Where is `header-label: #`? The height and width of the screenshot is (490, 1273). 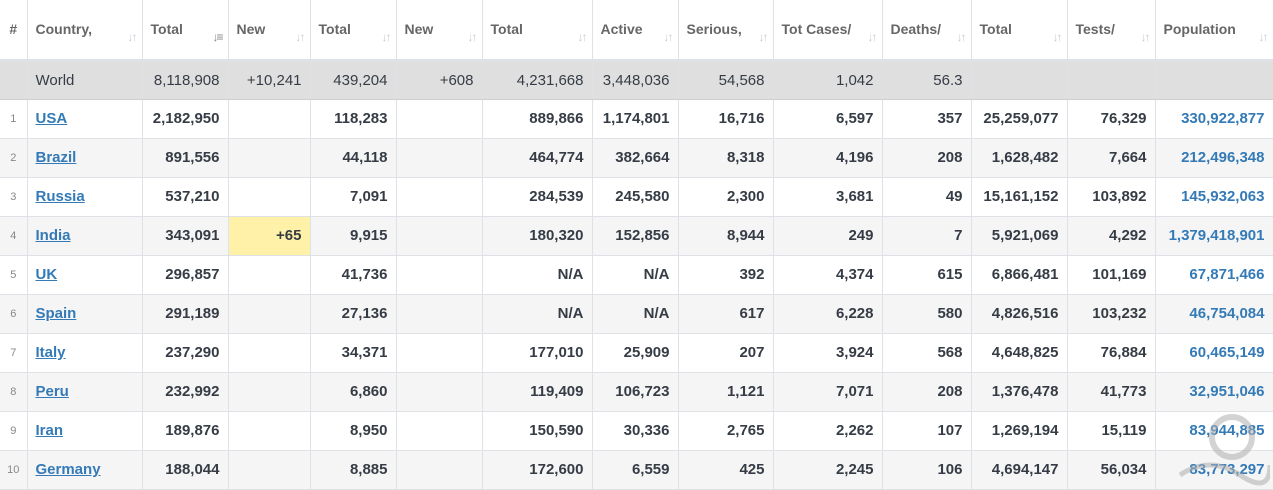 header-label: # is located at coordinates (13, 29).